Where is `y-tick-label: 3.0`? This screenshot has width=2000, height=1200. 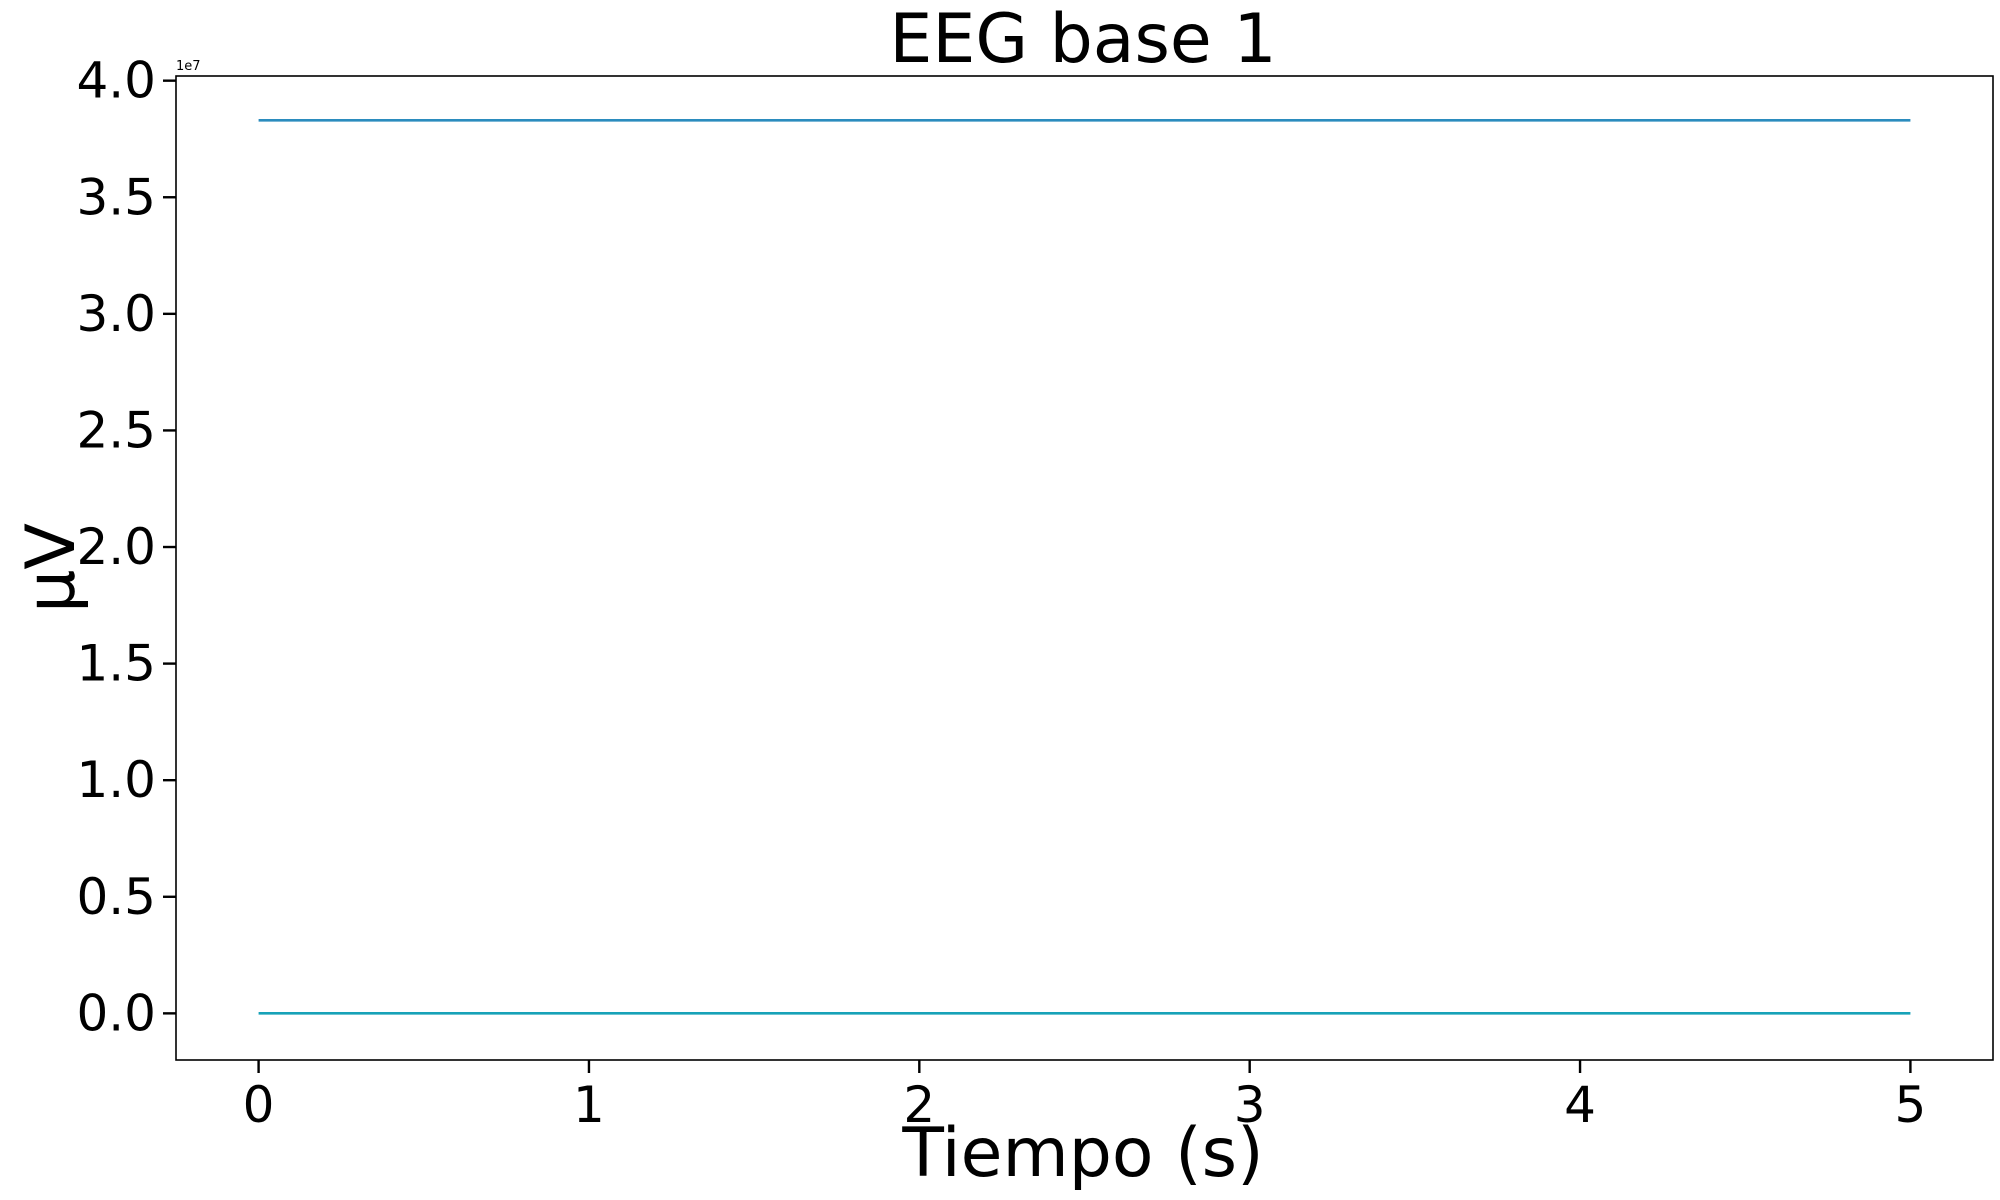
y-tick-label: 3.0 is located at coordinates (116, 314).